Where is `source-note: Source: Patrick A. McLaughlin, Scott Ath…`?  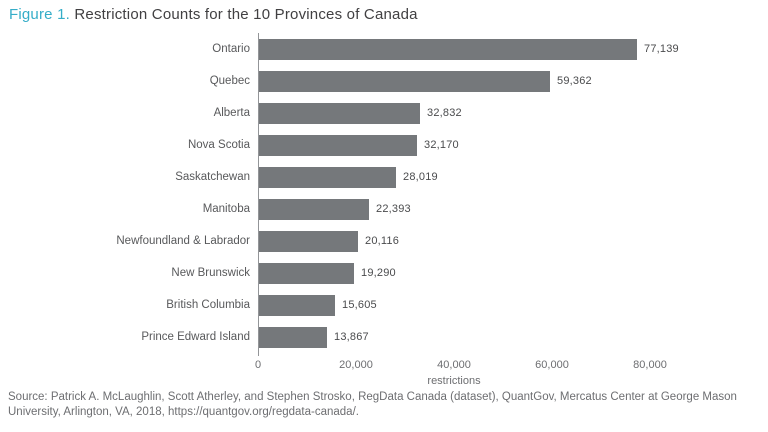 source-note: Source: Patrick A. McLaughlin, Scott Ath… is located at coordinates (372, 404).